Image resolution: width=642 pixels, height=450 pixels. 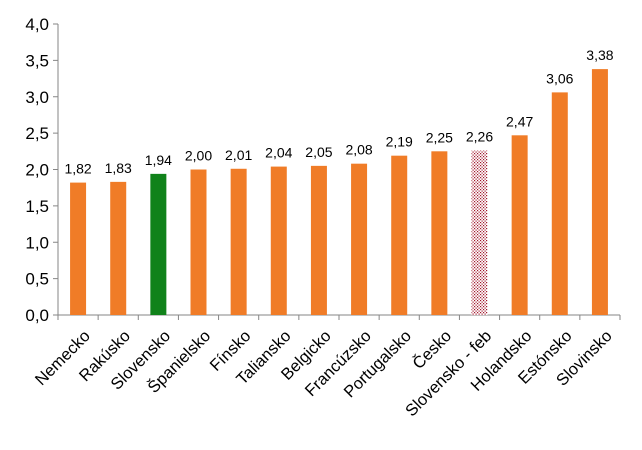 What do you see at coordinates (399, 142) in the screenshot?
I see `data-label: 2,19` at bounding box center [399, 142].